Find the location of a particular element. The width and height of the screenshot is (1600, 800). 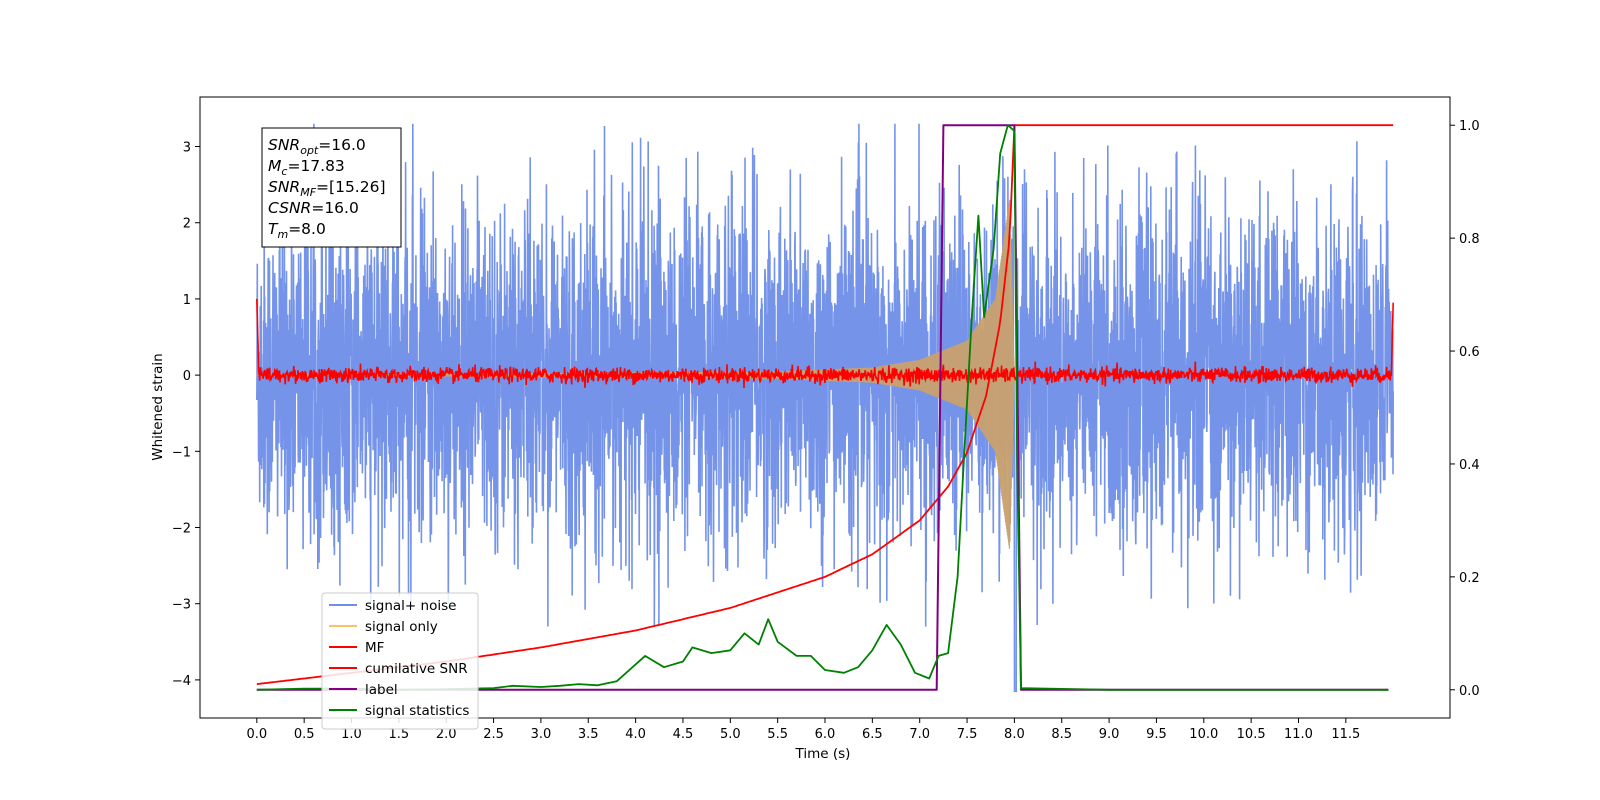

stat-line: Mc=17.83 is located at coordinates (306, 167).